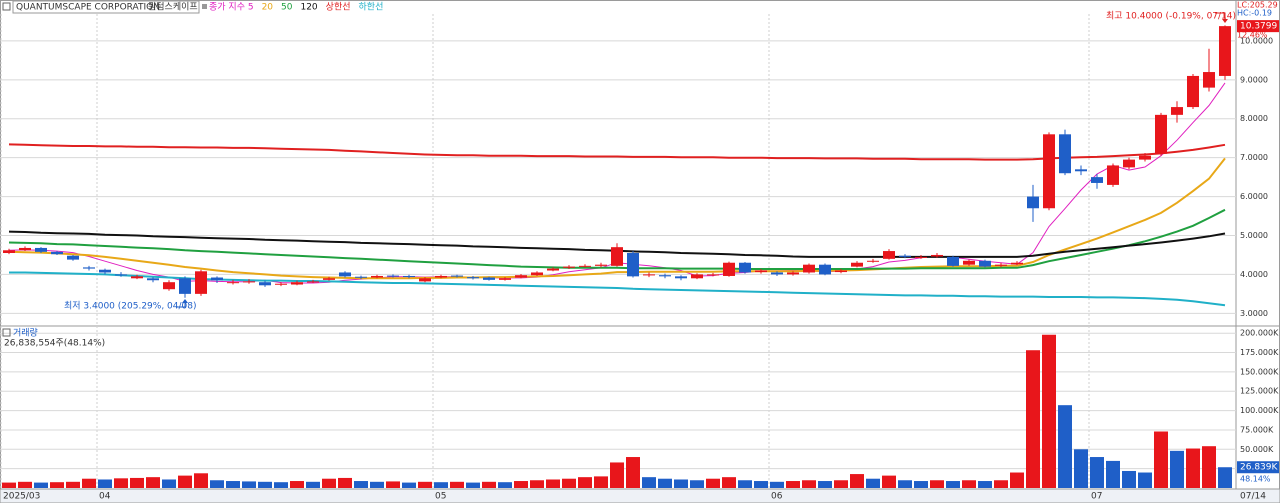 This screenshot has width=1280, height=503. Describe the element at coordinates (105, 497) in the screenshot. I see `x-tick-label: 04` at that location.